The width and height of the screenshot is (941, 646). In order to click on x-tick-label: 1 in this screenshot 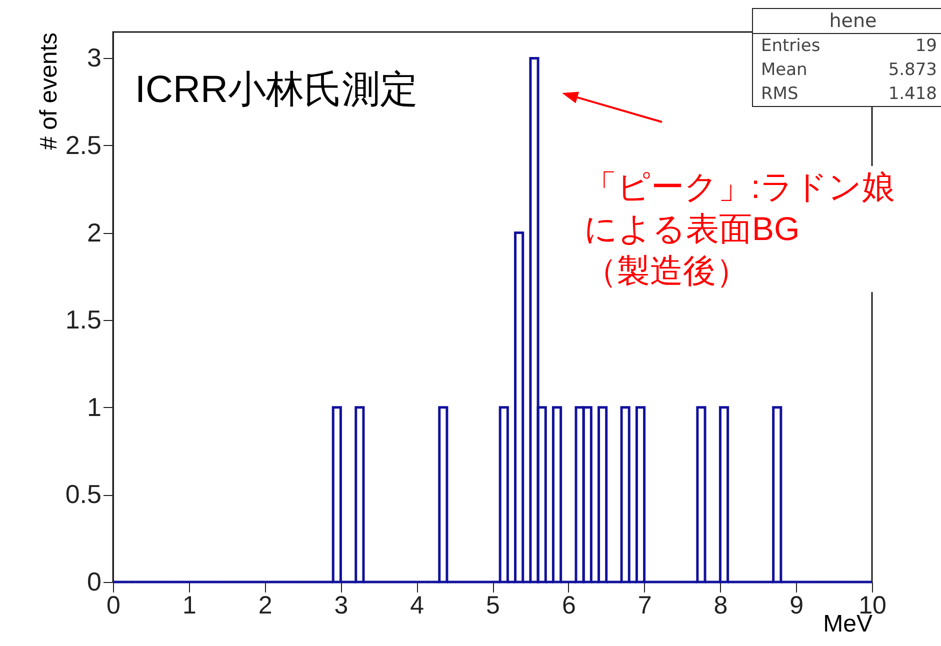, I will do `click(189, 606)`.